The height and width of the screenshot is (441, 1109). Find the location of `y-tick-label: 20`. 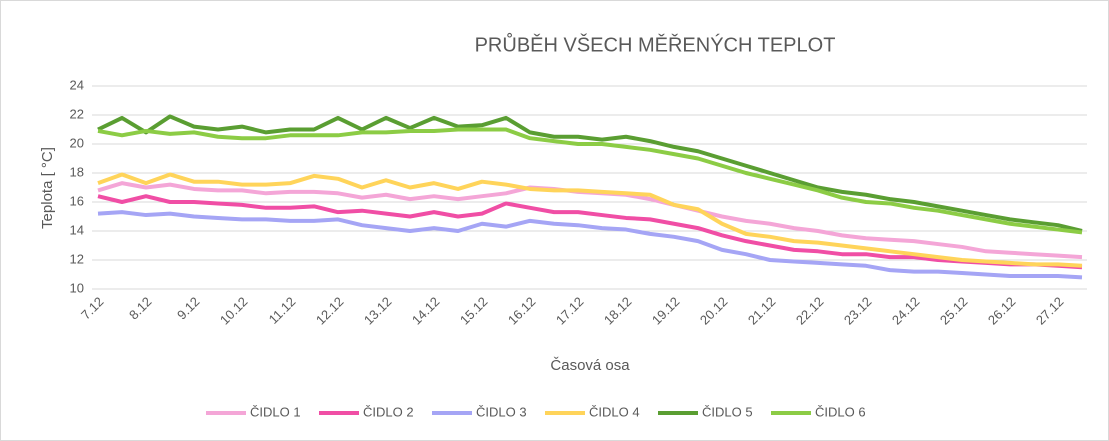

y-tick-label: 20 is located at coordinates (77, 142).